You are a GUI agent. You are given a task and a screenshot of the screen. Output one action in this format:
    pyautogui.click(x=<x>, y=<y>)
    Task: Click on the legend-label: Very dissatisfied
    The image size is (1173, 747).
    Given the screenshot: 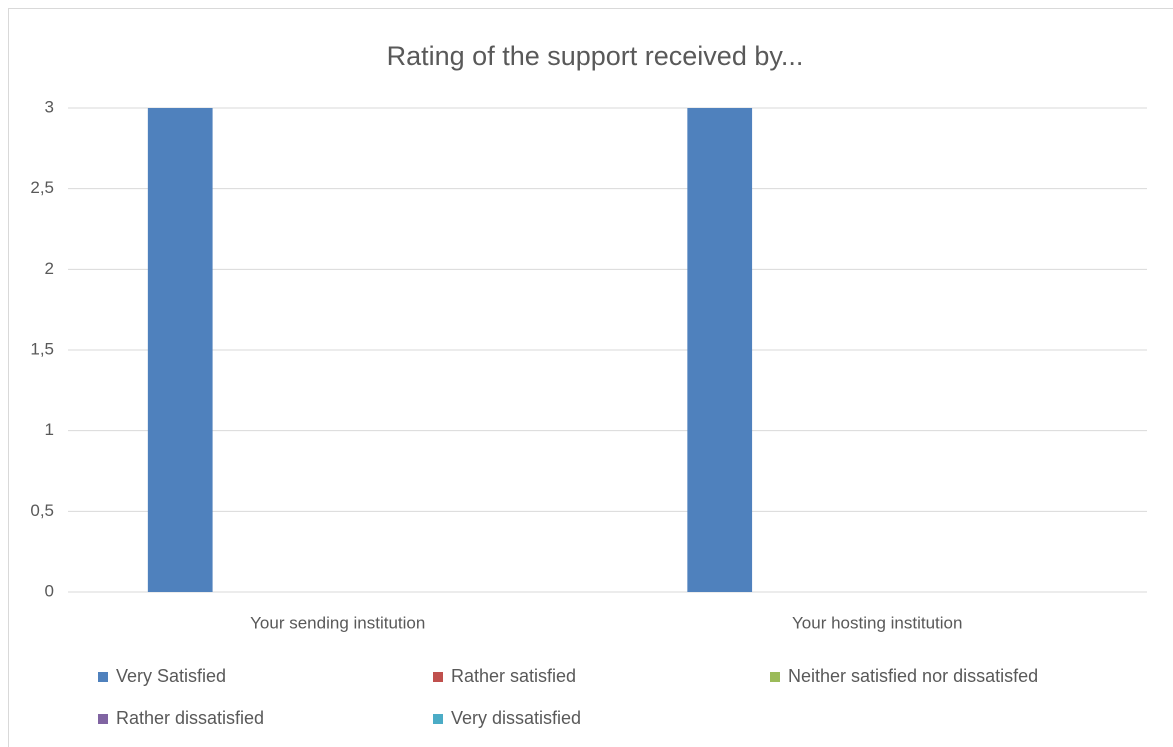 What is the action you would take?
    pyautogui.click(x=516, y=718)
    